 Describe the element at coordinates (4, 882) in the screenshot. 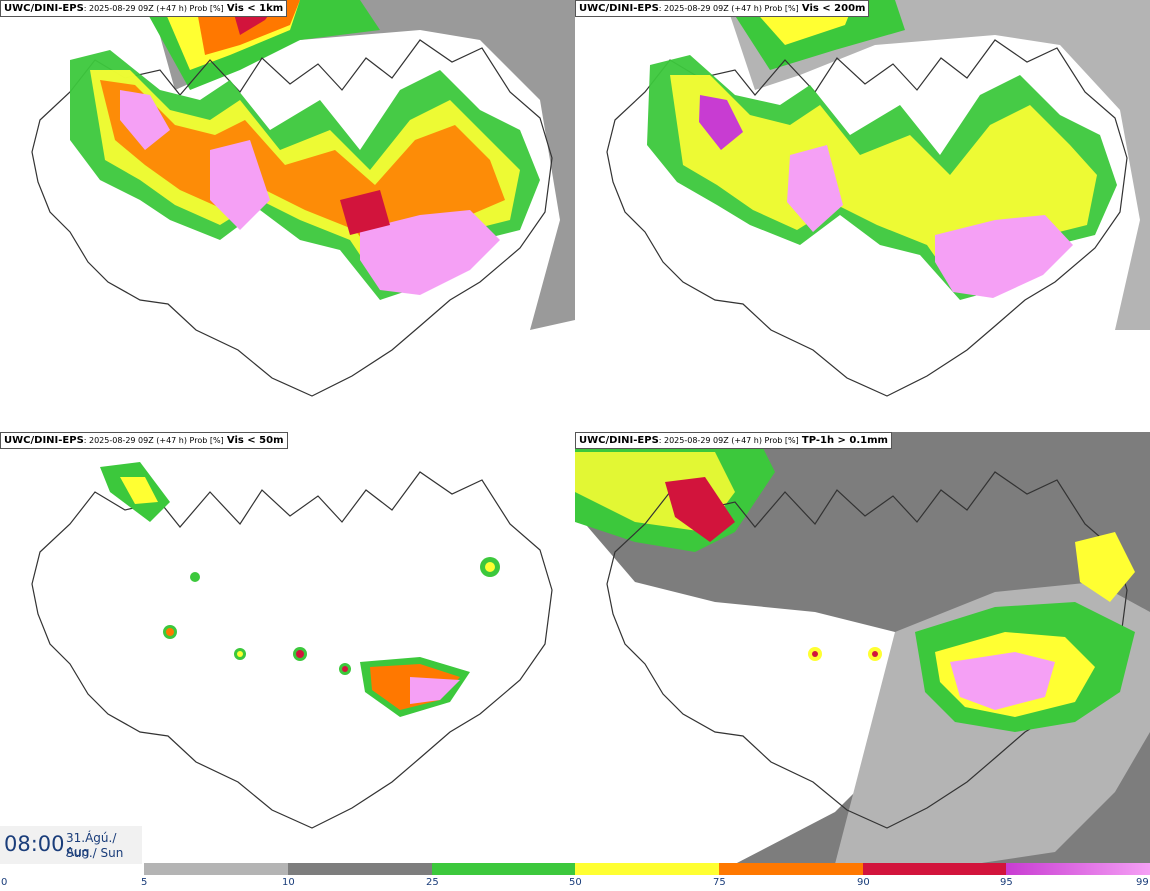

I see `legend-label: 0` at that location.